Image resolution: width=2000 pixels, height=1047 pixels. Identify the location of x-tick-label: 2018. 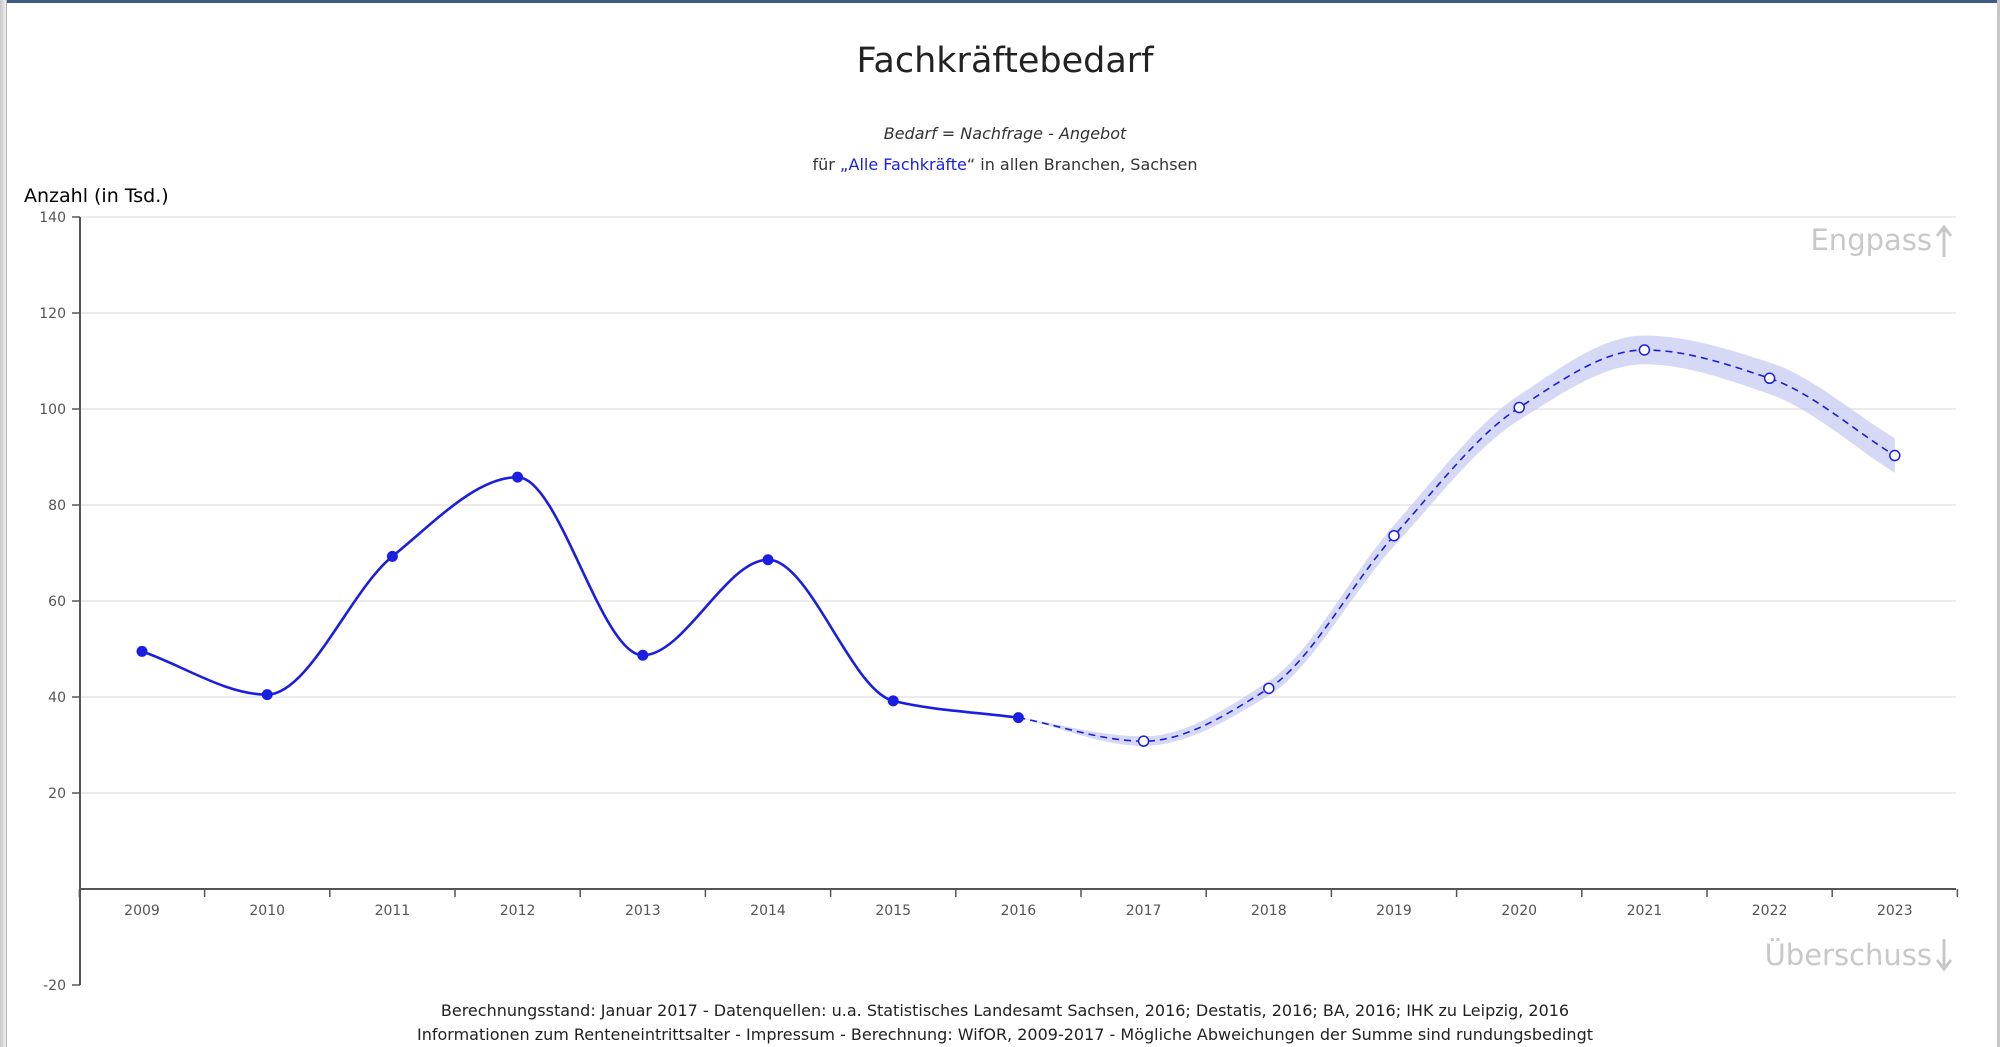
(1269, 911).